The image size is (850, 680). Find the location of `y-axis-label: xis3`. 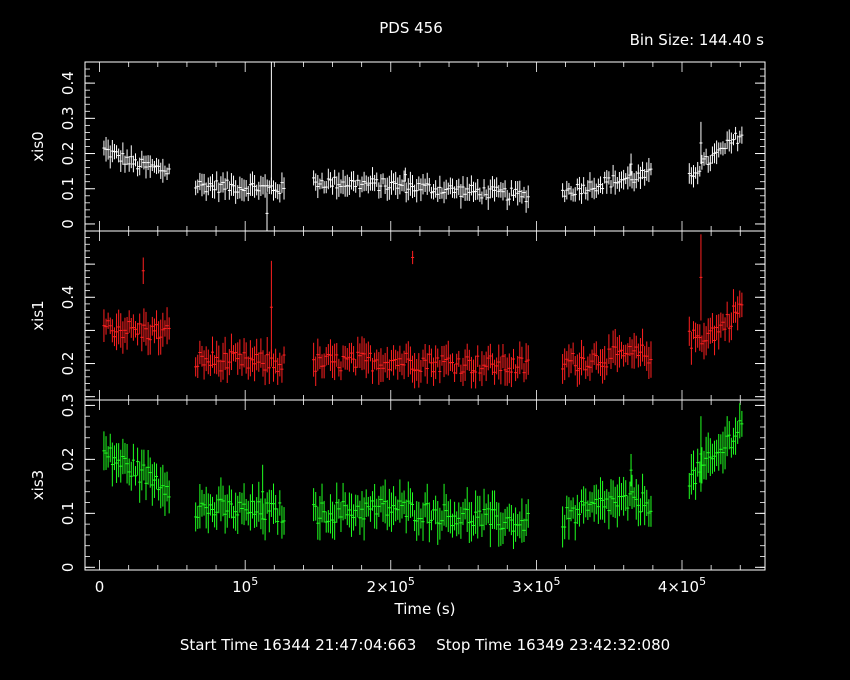

y-axis-label: xis3 is located at coordinates (38, 485).